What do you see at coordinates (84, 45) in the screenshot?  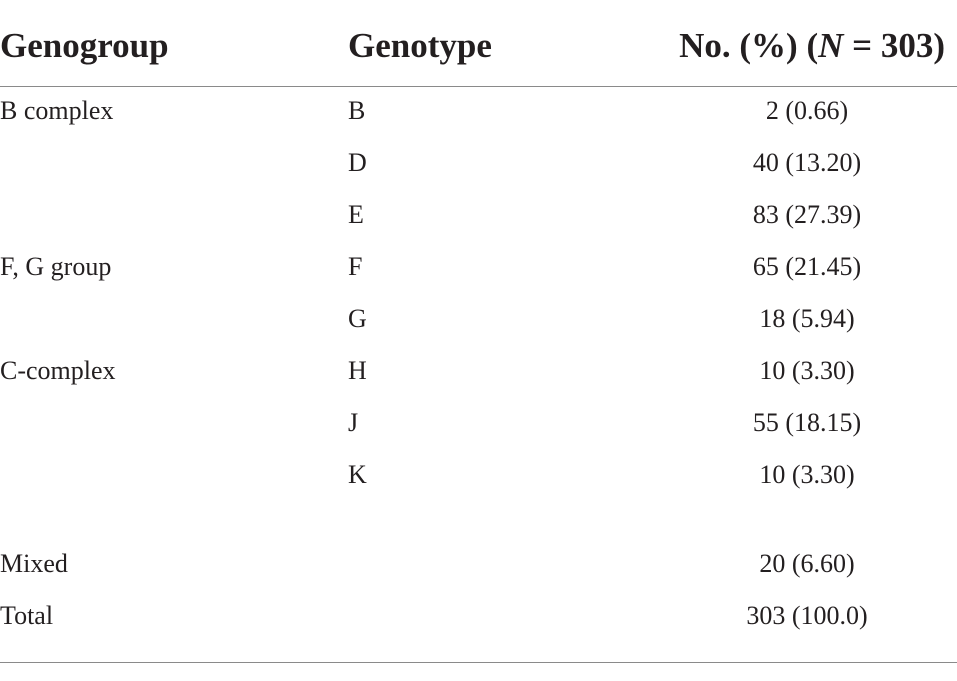 I see `header-genogroup: Genogroup` at bounding box center [84, 45].